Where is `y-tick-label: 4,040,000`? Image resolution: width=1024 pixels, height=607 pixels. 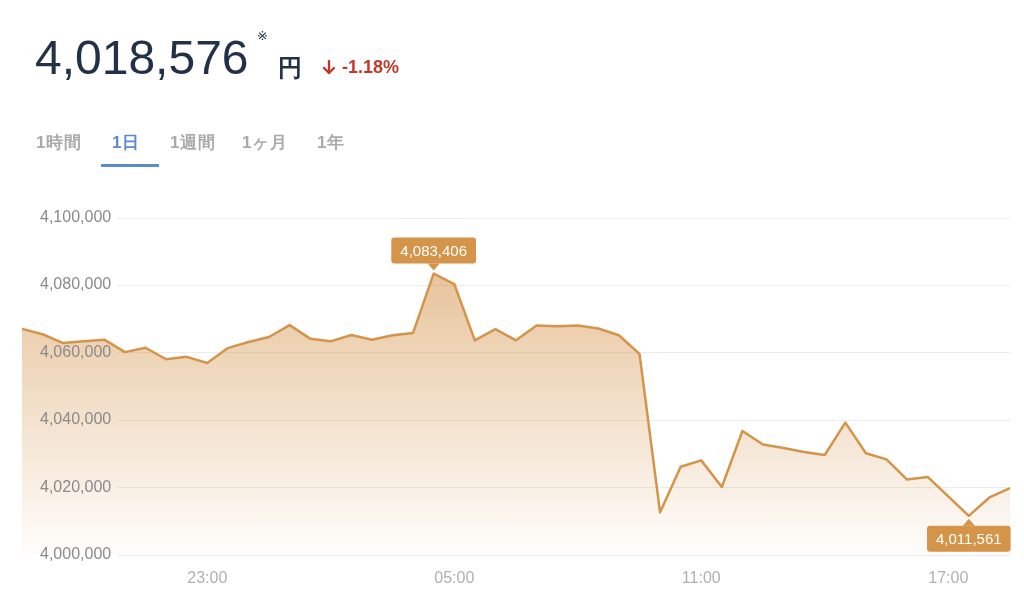 y-tick-label: 4,040,000 is located at coordinates (76, 419).